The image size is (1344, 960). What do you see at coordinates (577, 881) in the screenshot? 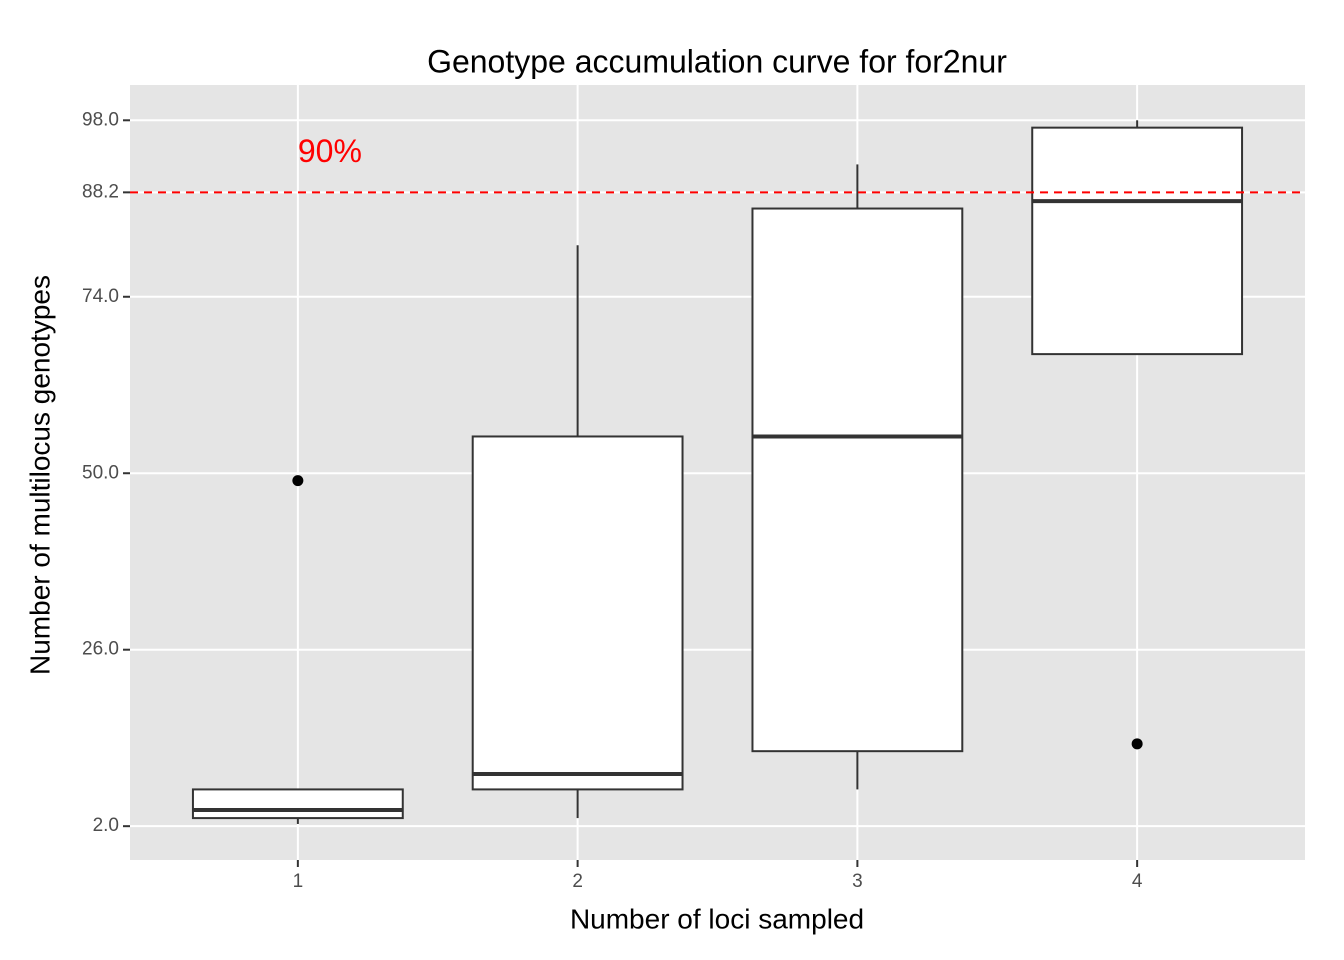
I see `x-tick-label: 2` at bounding box center [577, 881].